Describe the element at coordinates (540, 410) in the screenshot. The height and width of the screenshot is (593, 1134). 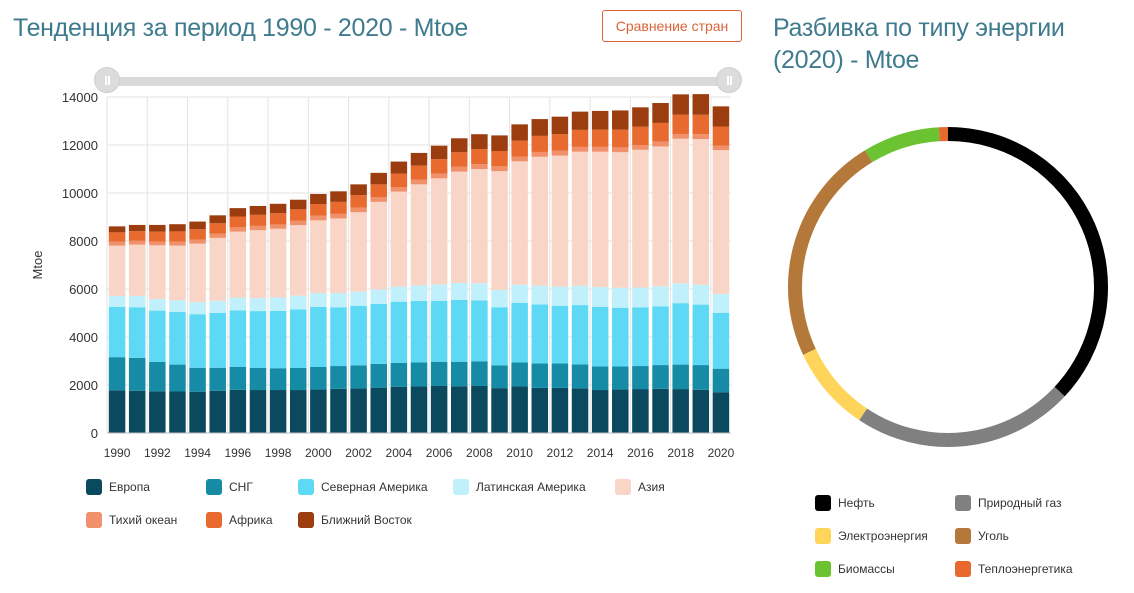
I see `bar-segment-2011-европа` at that location.